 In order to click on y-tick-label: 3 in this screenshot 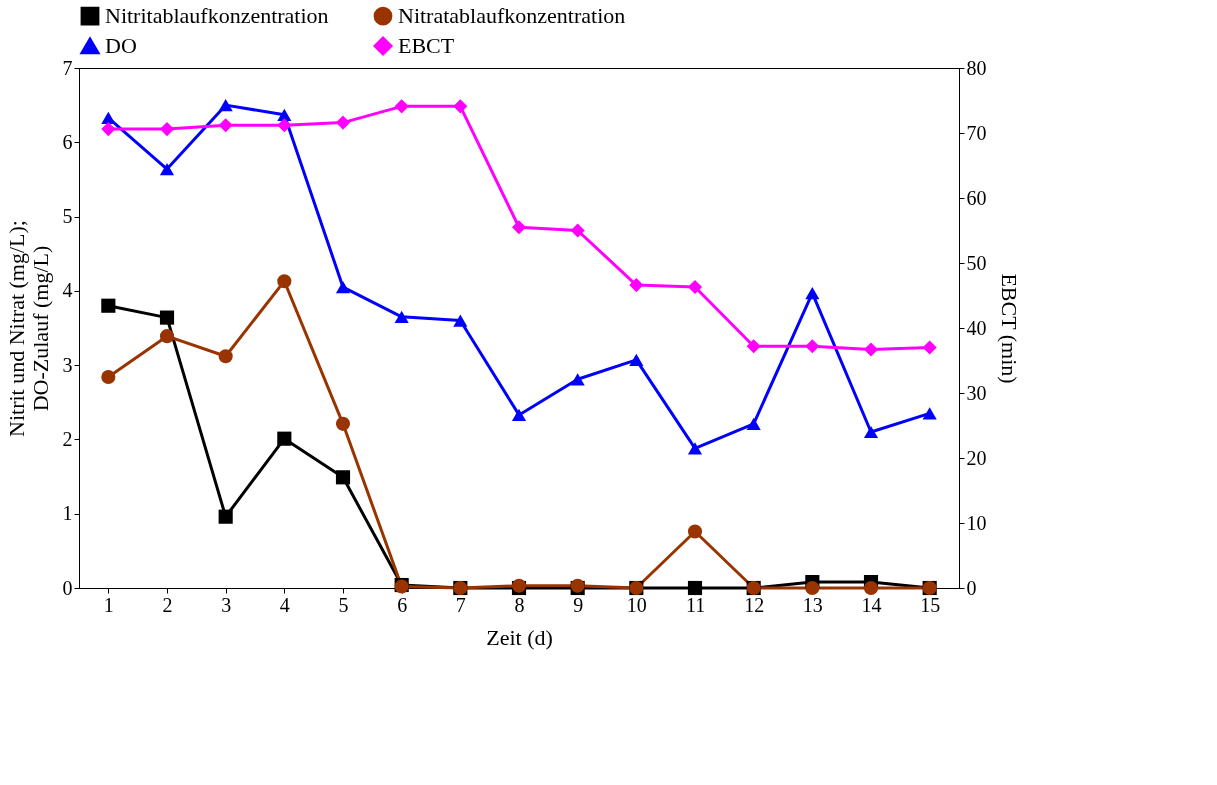, I will do `click(67, 364)`.